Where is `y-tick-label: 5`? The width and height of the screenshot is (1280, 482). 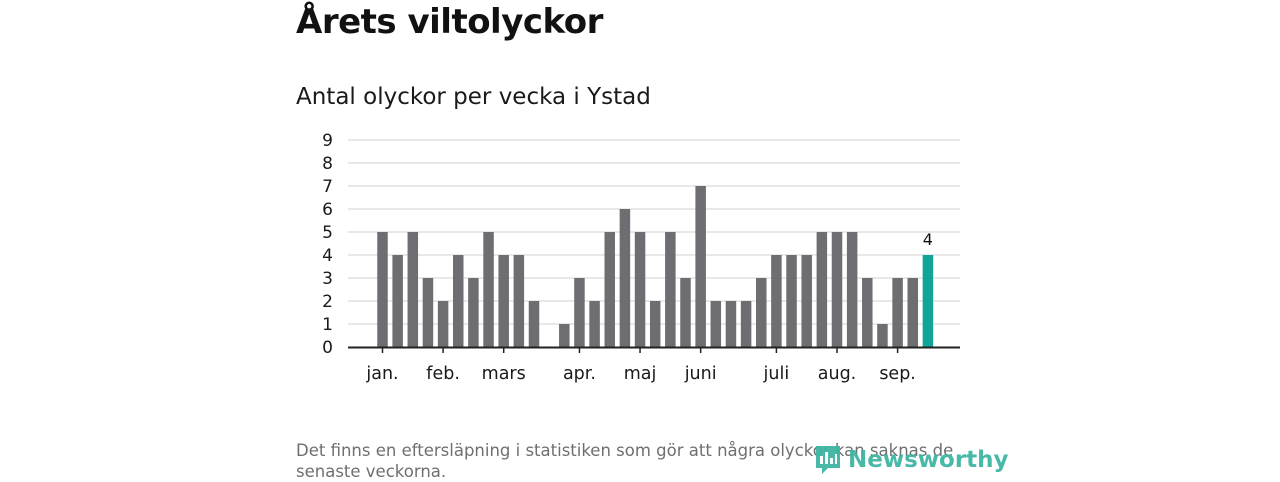 y-tick-label: 5 is located at coordinates (327, 233).